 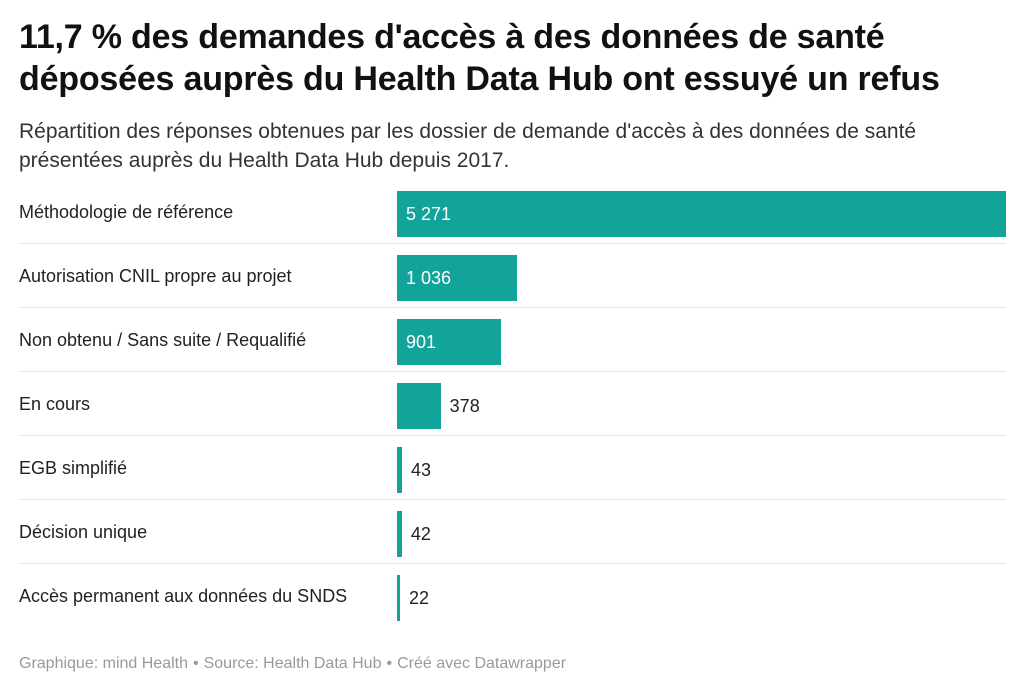 I want to click on value-label: 901, so click(x=421, y=342).